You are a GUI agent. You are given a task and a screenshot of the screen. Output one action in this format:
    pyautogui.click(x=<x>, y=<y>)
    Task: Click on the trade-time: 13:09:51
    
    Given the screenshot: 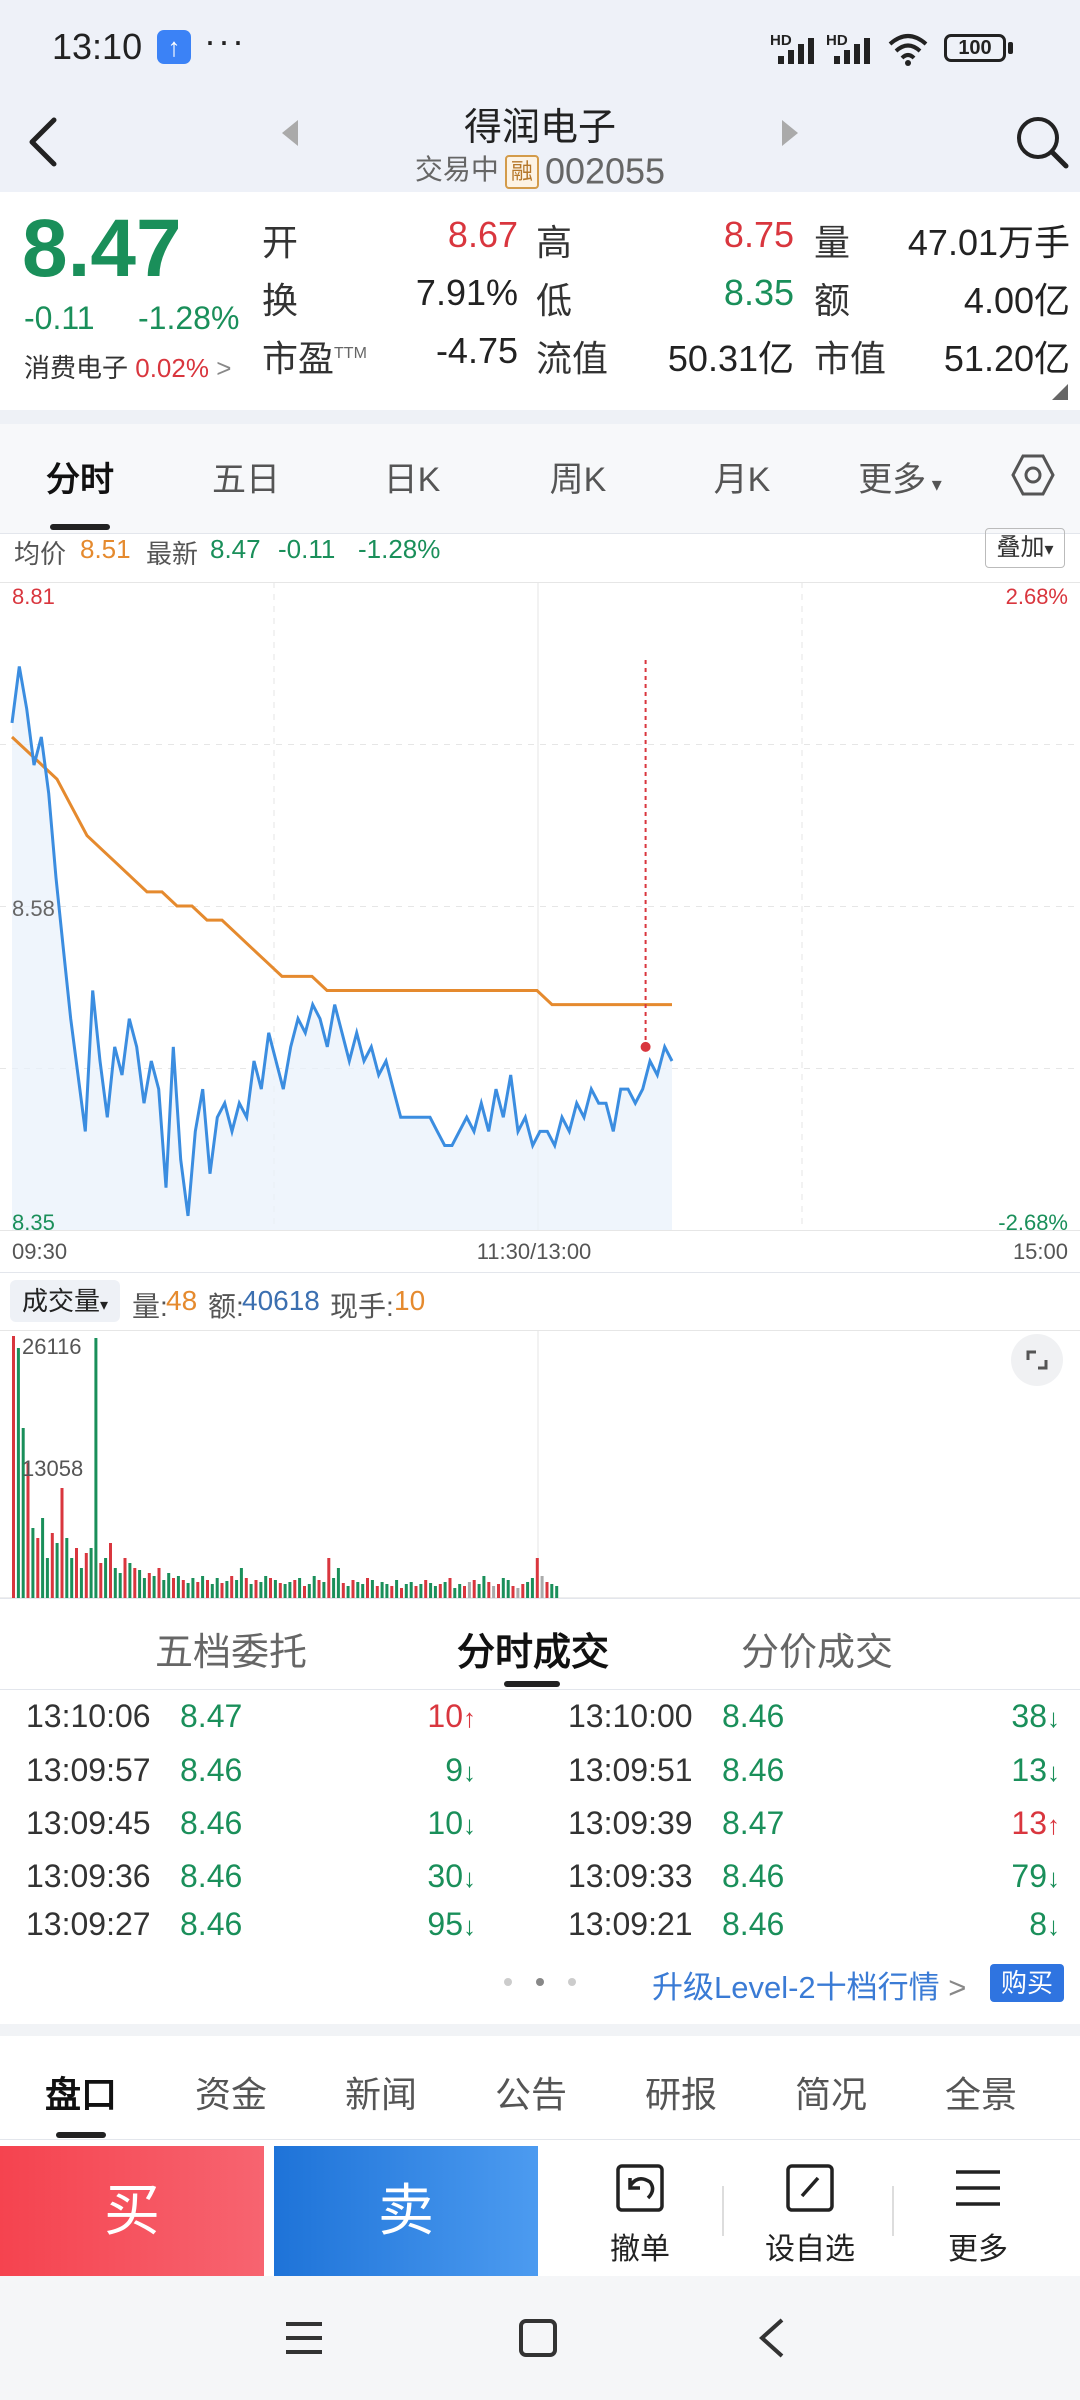 What is the action you would take?
    pyautogui.click(x=630, y=1770)
    